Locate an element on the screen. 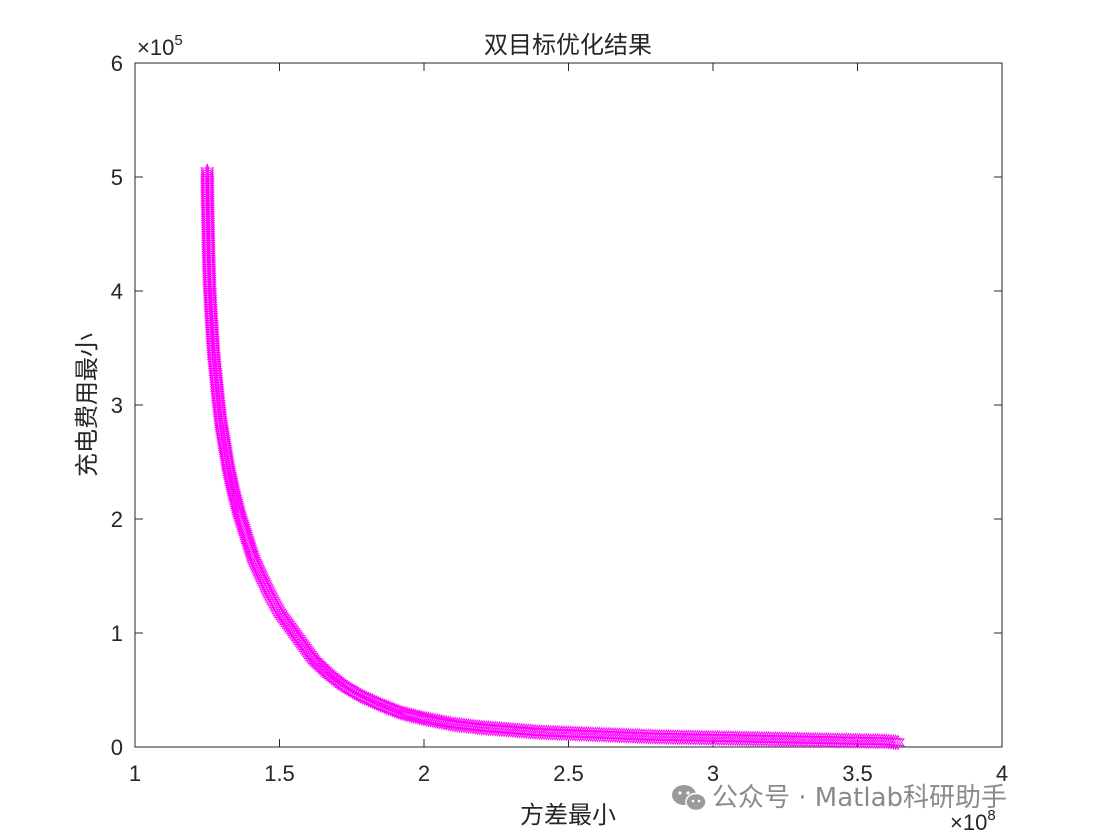 The width and height of the screenshot is (1103, 839). y-tick-labels: 0 1 2 3 4 5 6 is located at coordinates (117, 405).